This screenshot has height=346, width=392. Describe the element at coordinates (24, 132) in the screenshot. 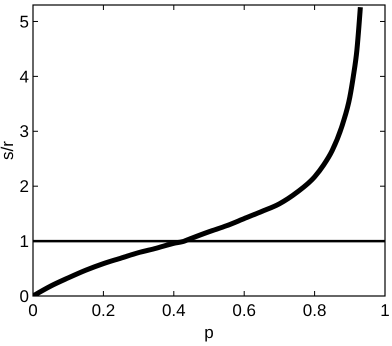

I see `y-tick-label: 3` at that location.